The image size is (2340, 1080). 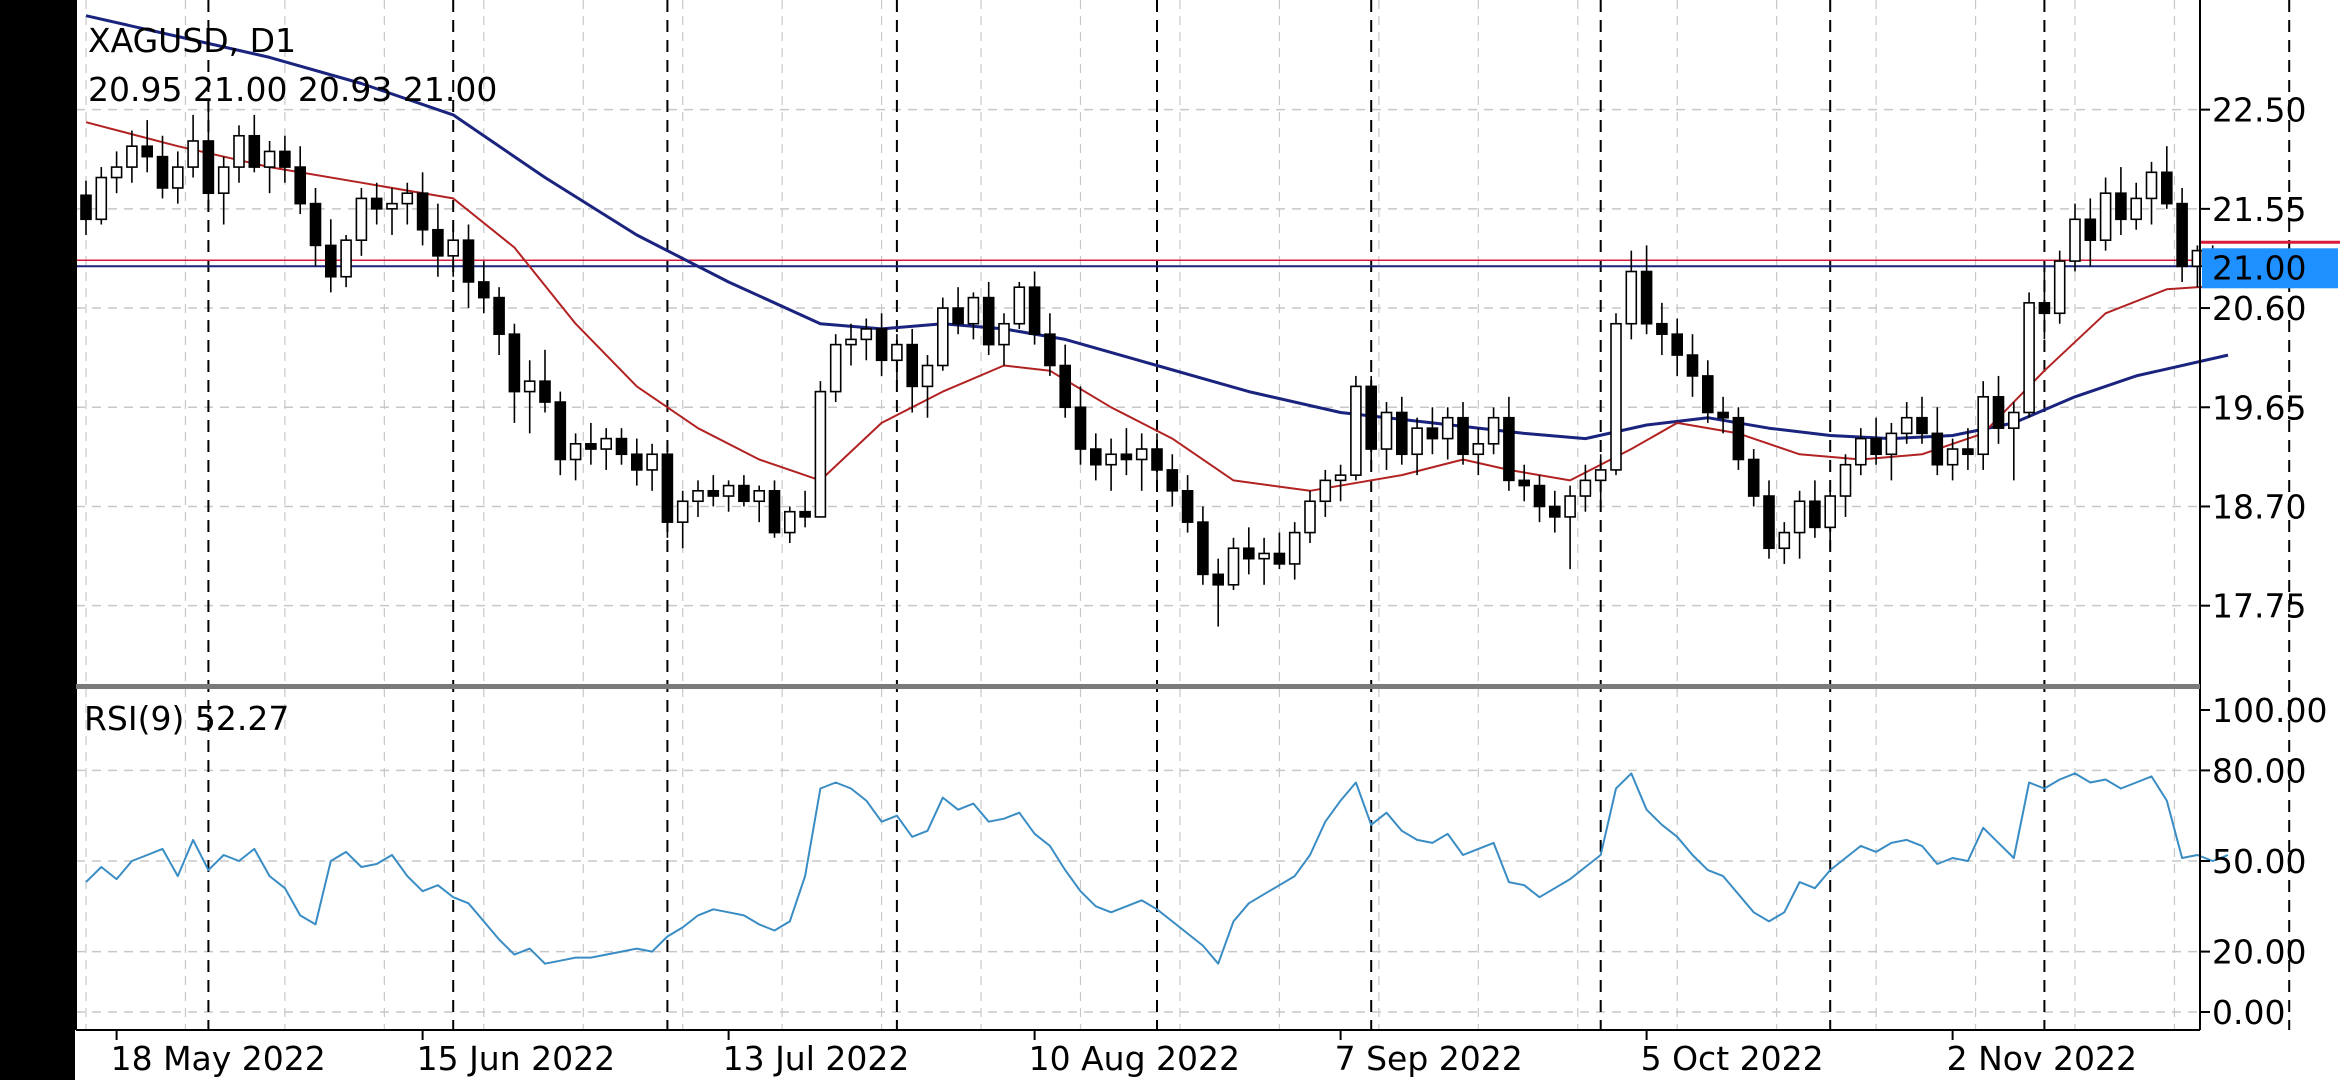 I want to click on symbol-label: XAGUSD, D1, so click(x=192, y=40).